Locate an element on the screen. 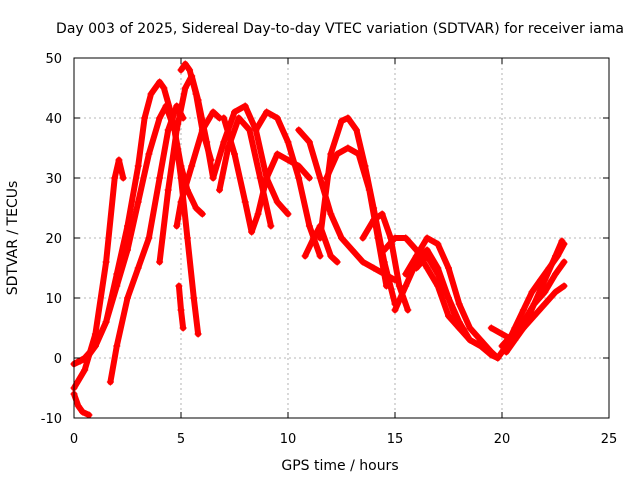  series-line is located at coordinates (198, 169).